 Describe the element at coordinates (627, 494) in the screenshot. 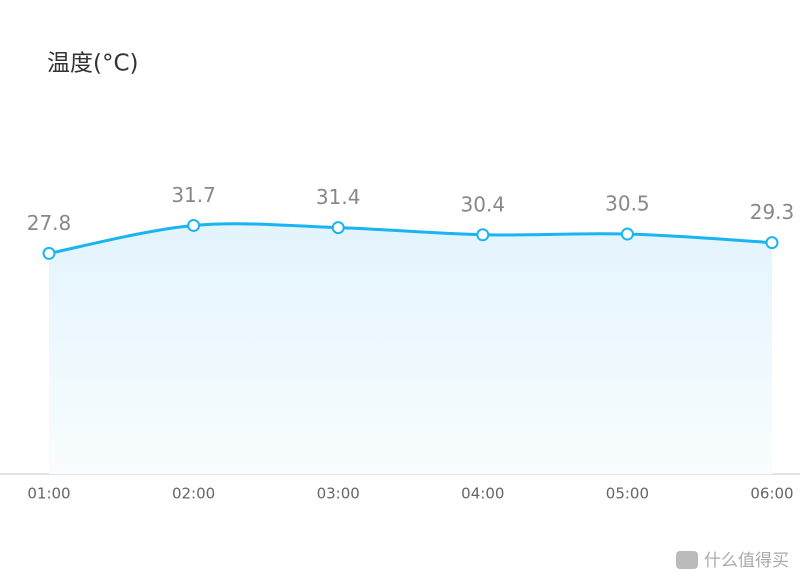

I see `x-tick-label: 05:00` at that location.